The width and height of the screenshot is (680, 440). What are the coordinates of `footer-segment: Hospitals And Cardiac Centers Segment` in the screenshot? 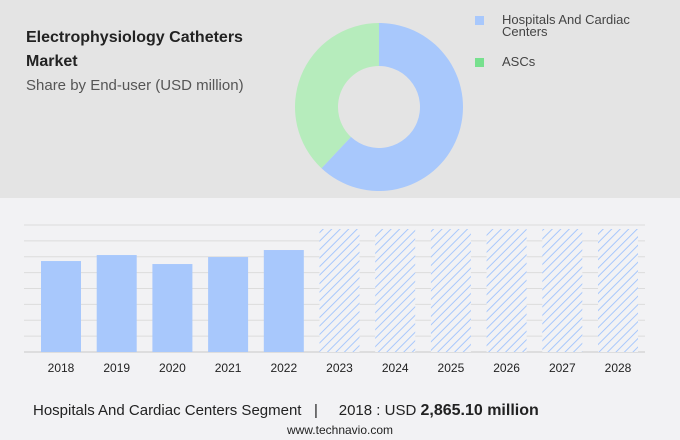 It's located at (167, 410).